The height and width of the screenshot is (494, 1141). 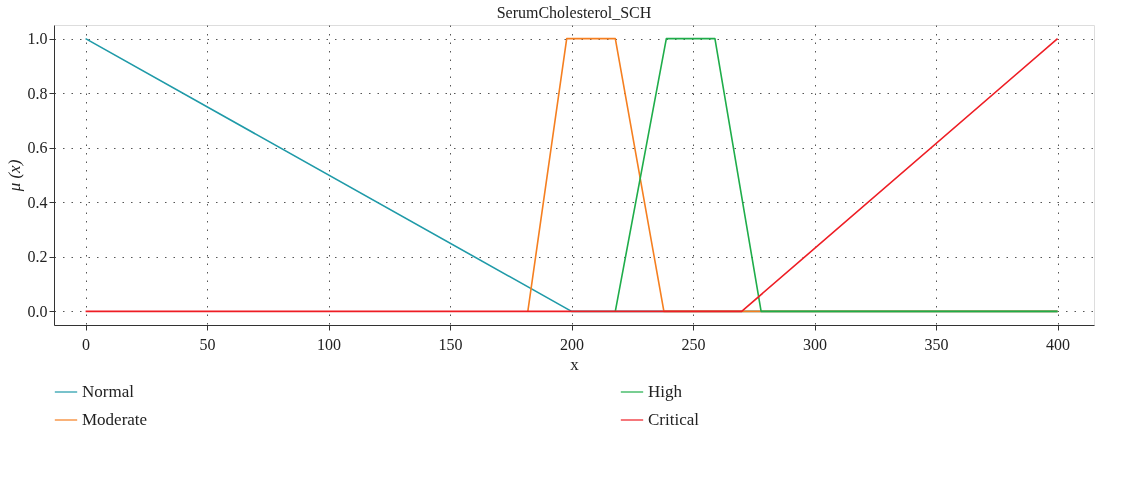 What do you see at coordinates (37, 257) in the screenshot?
I see `y-tick-label: 0.2` at bounding box center [37, 257].